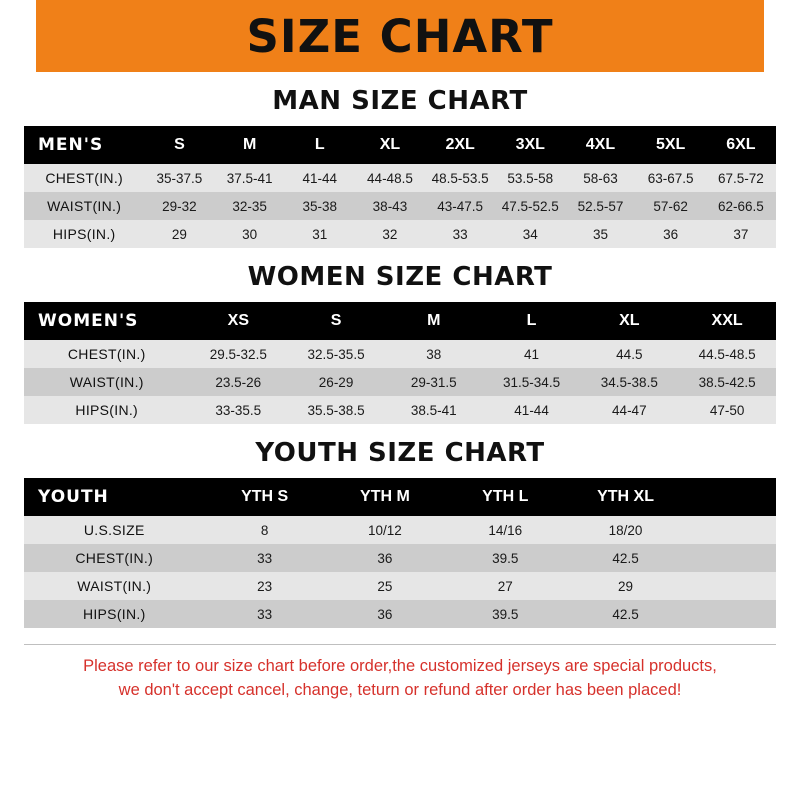 The width and height of the screenshot is (800, 800). What do you see at coordinates (179, 234) in the screenshot?
I see `cell: 29` at bounding box center [179, 234].